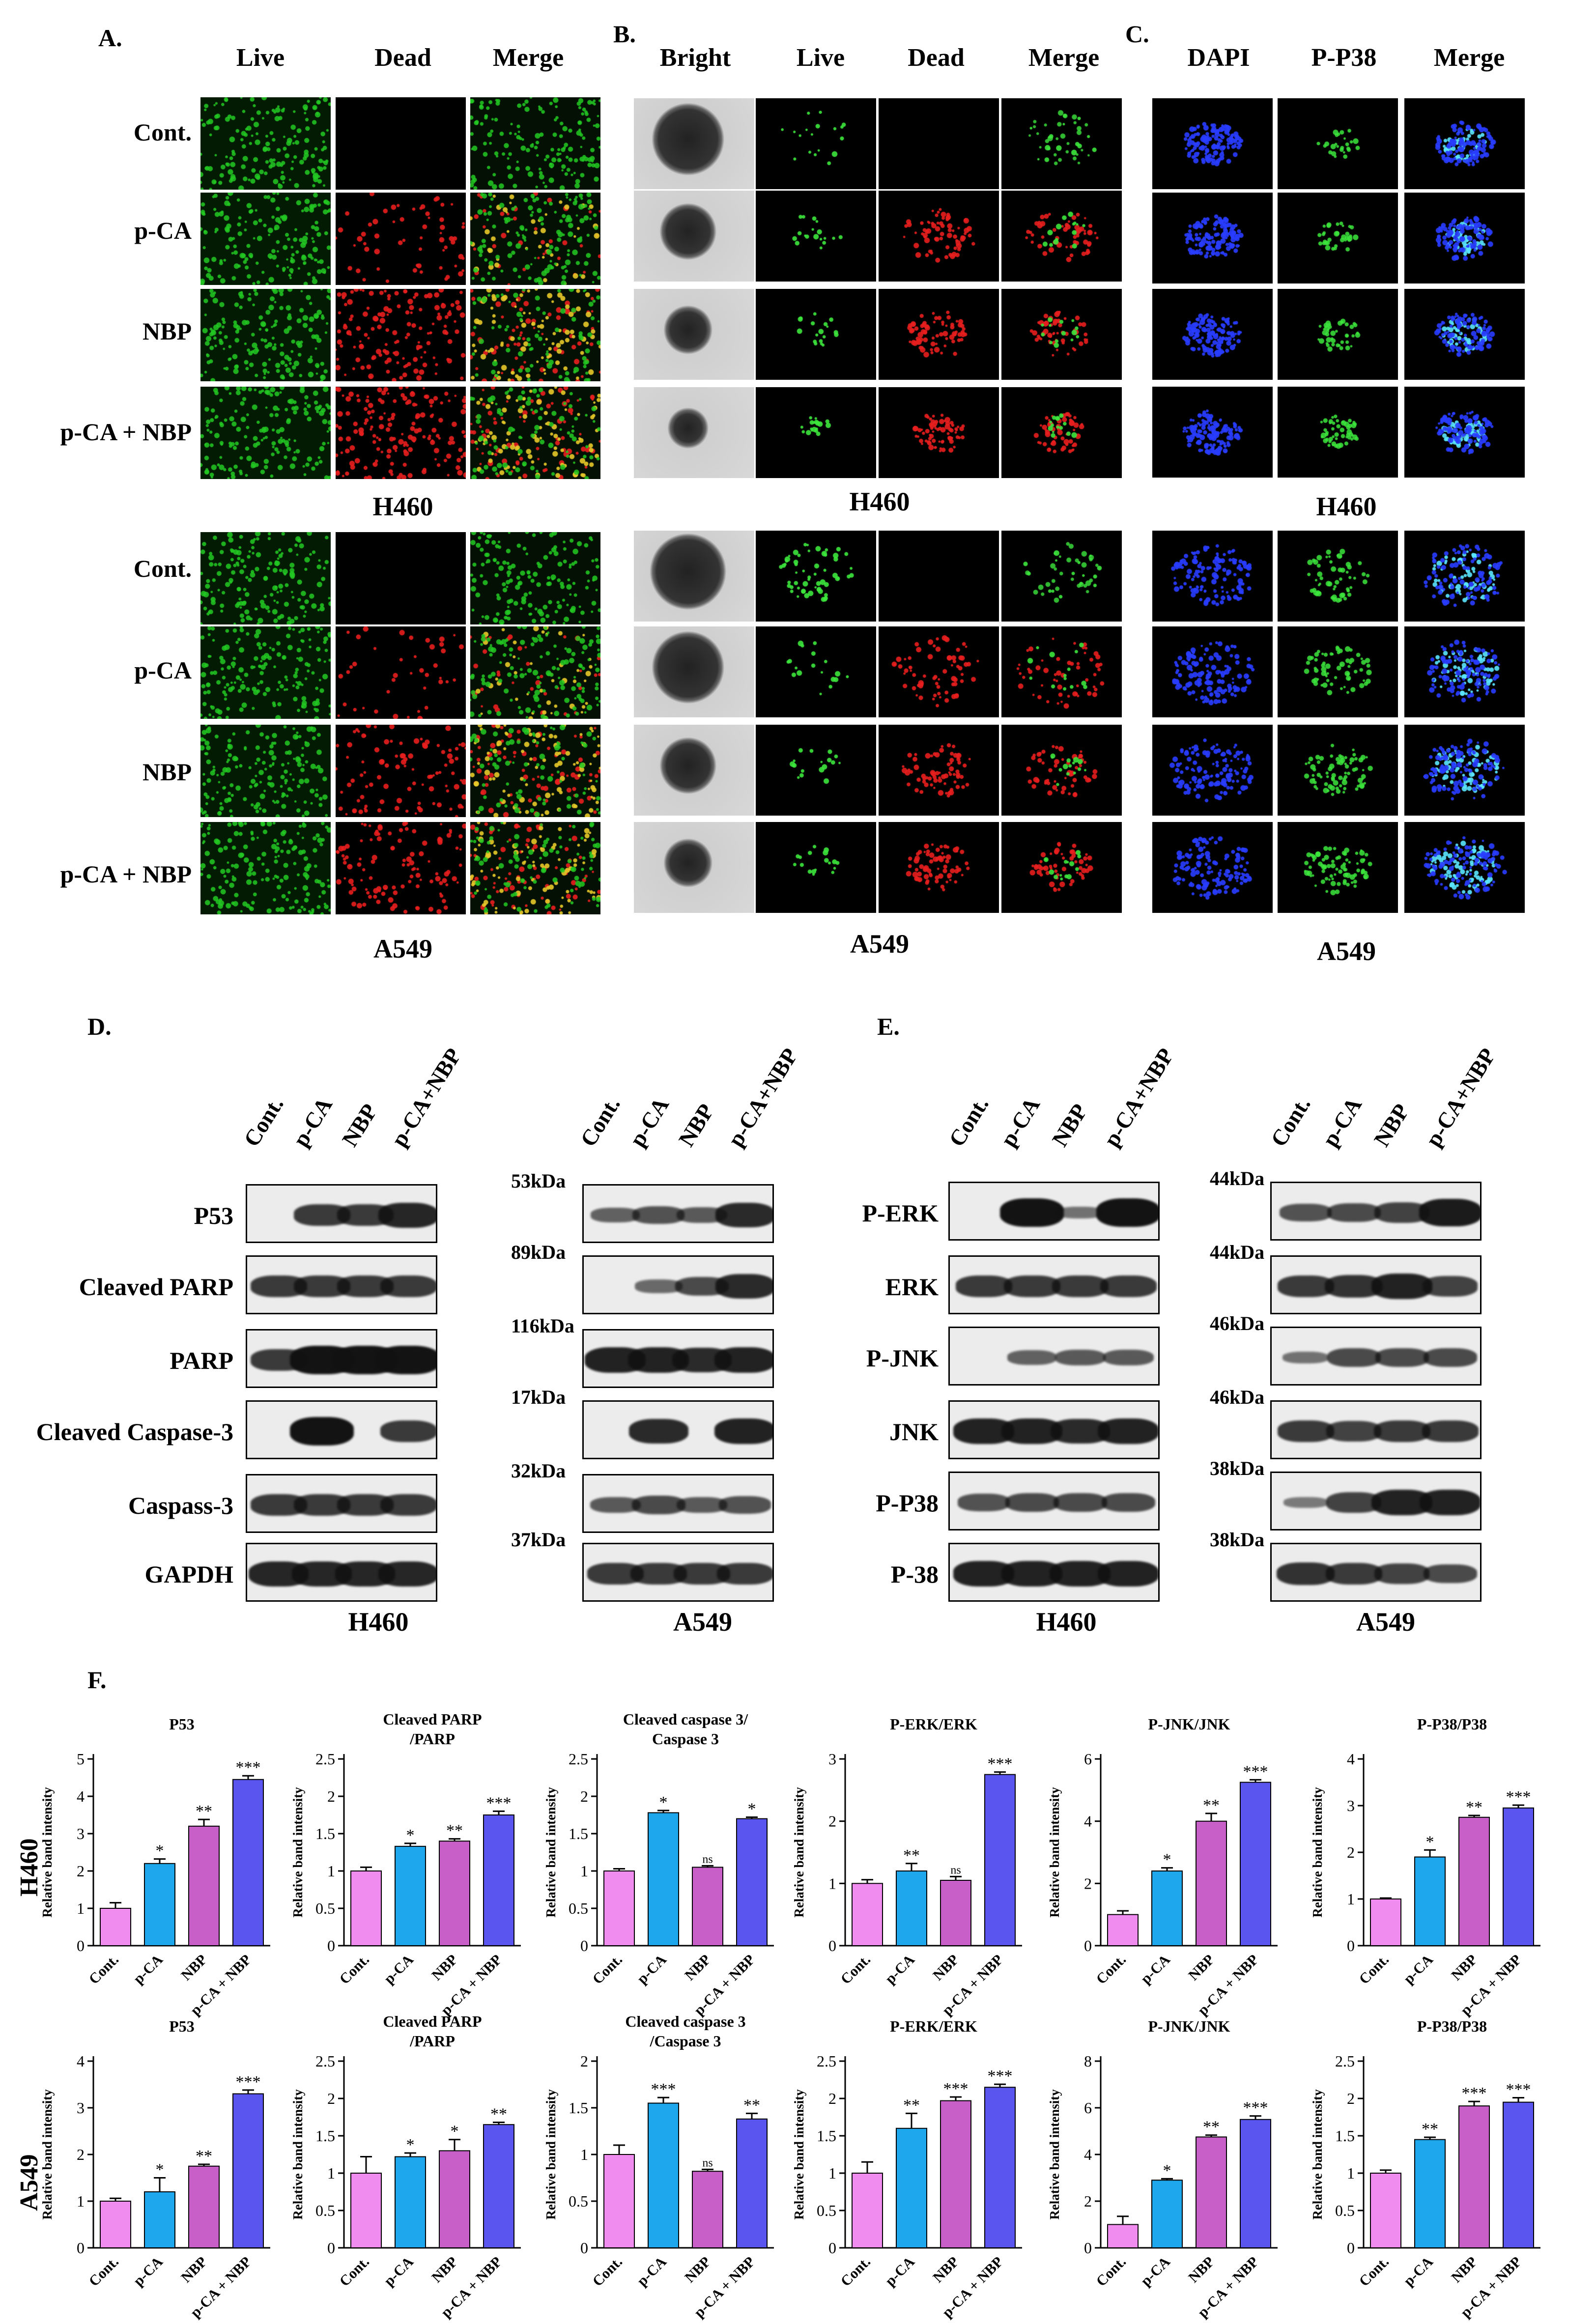  I want to click on micro-bright-tile, so click(694, 577).